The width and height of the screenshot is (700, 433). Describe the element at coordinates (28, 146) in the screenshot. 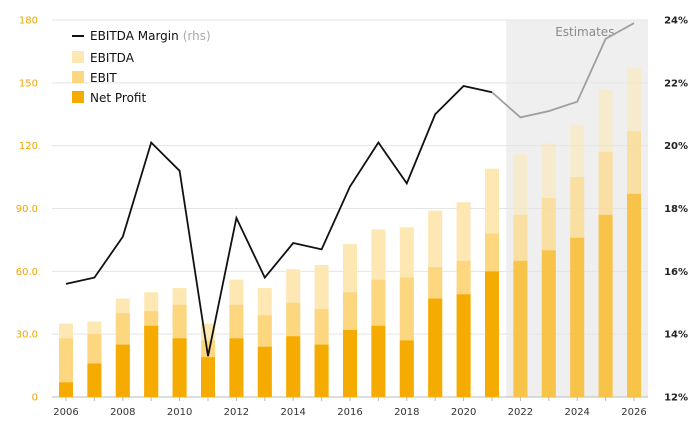

I see `left-tick-label: 120` at that location.